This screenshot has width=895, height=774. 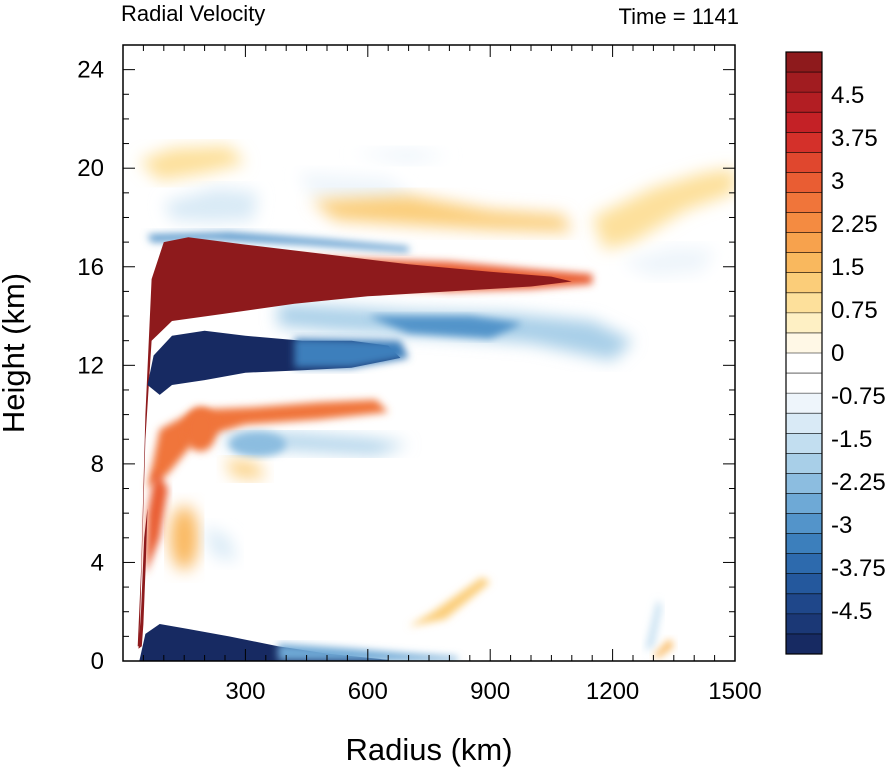 I want to click on y-tick-label: 20, so click(x=90, y=168).